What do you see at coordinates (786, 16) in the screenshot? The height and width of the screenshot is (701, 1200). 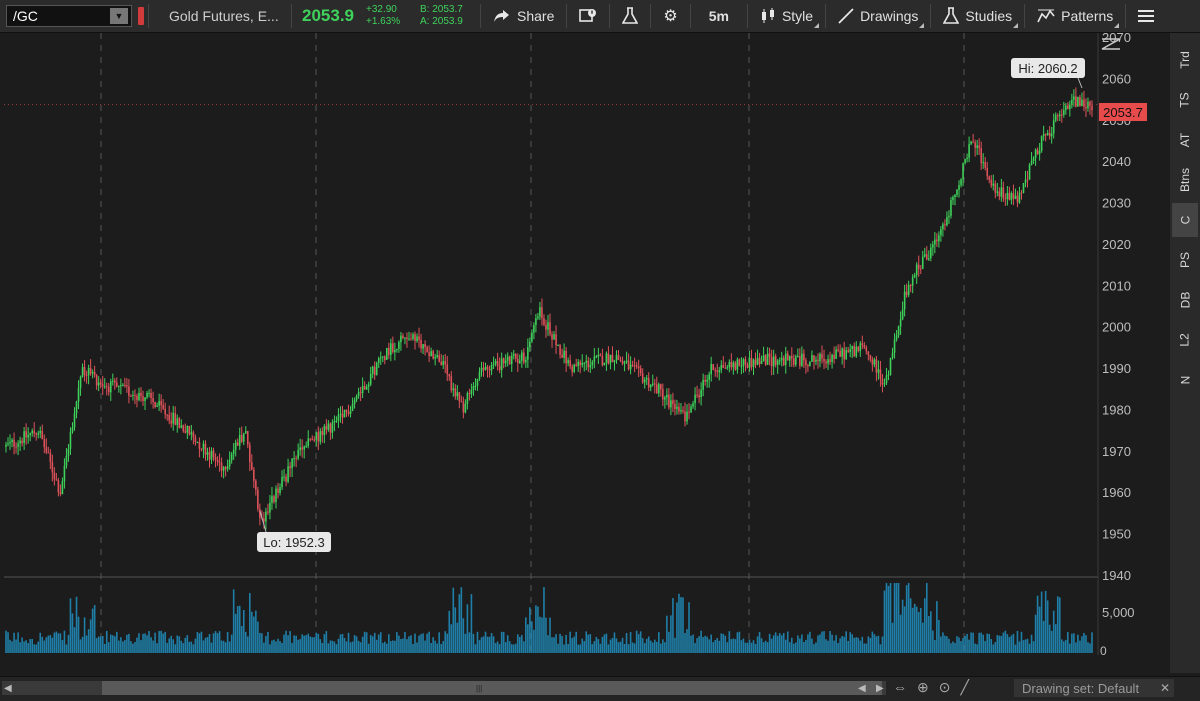 I see `style-button: Style` at bounding box center [786, 16].